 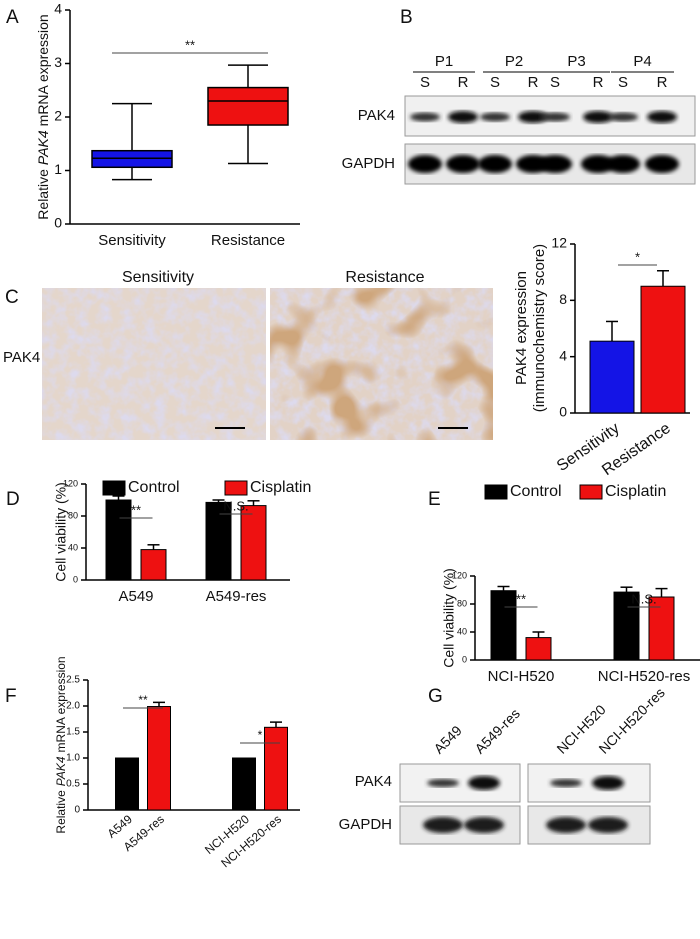 I want to click on y-axis-label: Cell viability (%), so click(x=61, y=532).